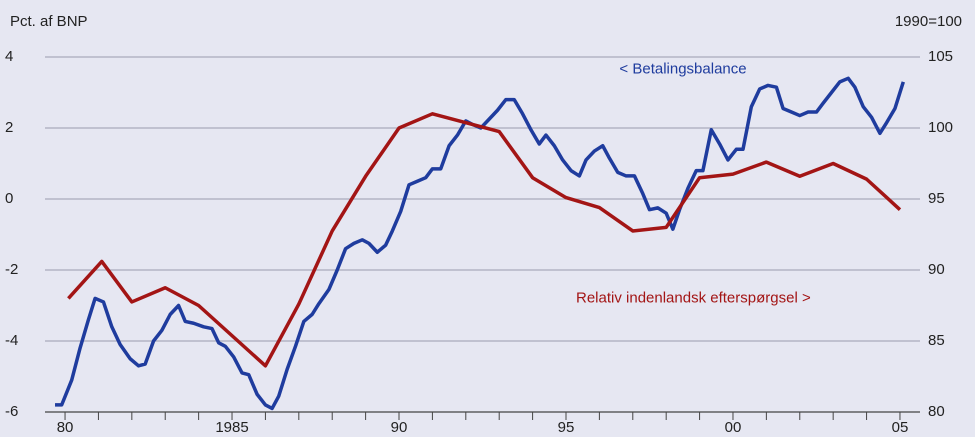  I want to click on y2-tick-label: 90, so click(936, 269).